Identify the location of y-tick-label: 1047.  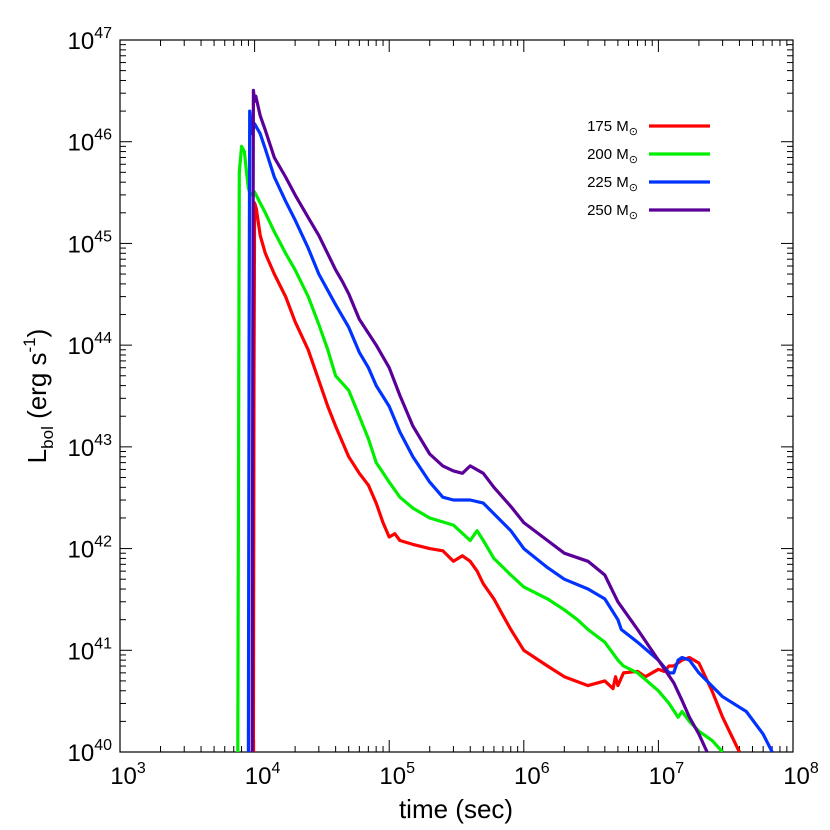
(90, 40).